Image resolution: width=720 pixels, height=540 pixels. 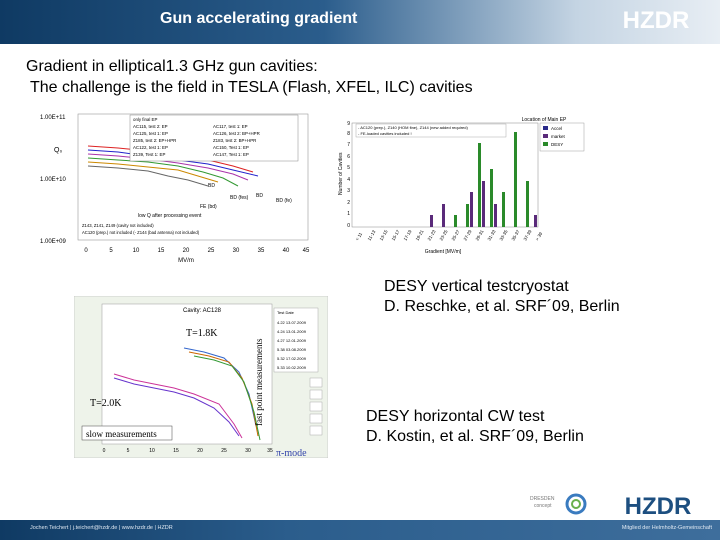 I want to click on svg-text: 8, so click(x=348, y=134).